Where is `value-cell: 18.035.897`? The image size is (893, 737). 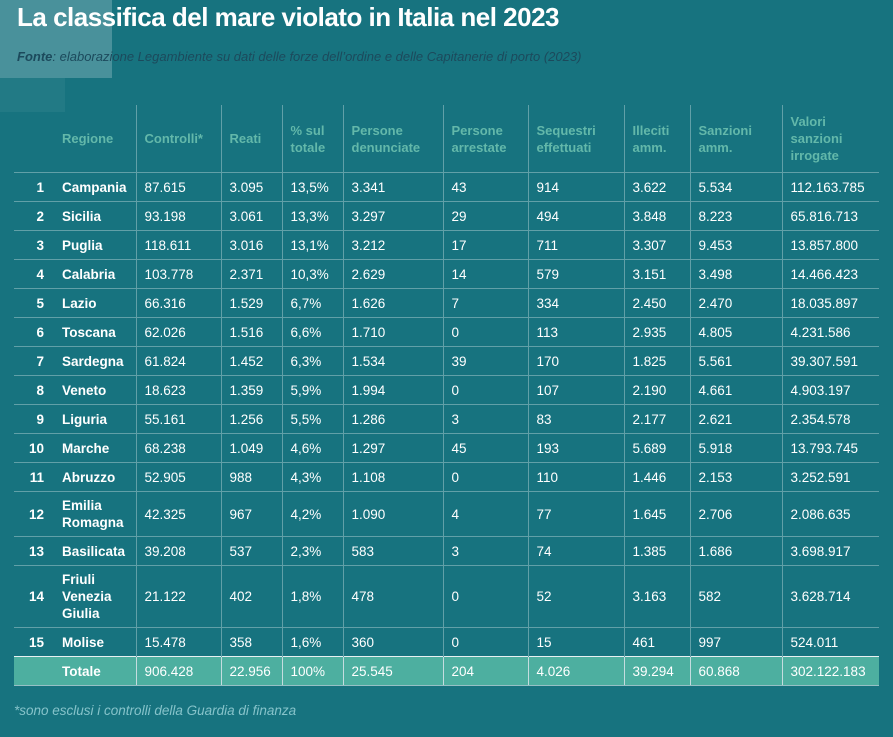
value-cell: 18.035.897 is located at coordinates (830, 303).